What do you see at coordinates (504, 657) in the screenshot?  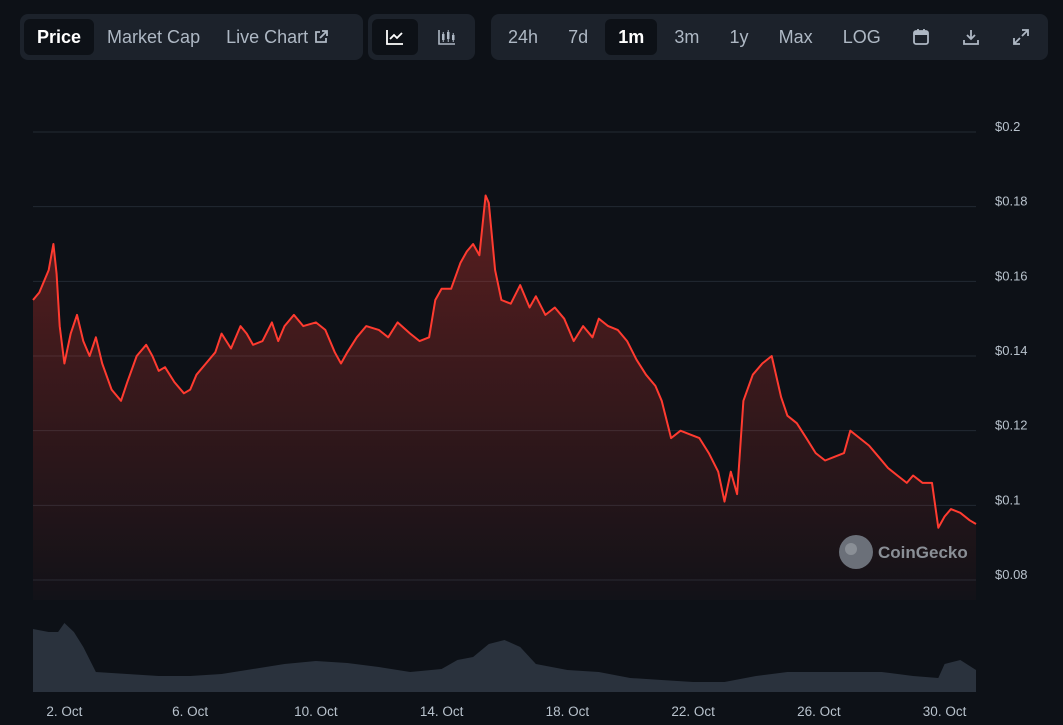 I see `volume-area` at bounding box center [504, 657].